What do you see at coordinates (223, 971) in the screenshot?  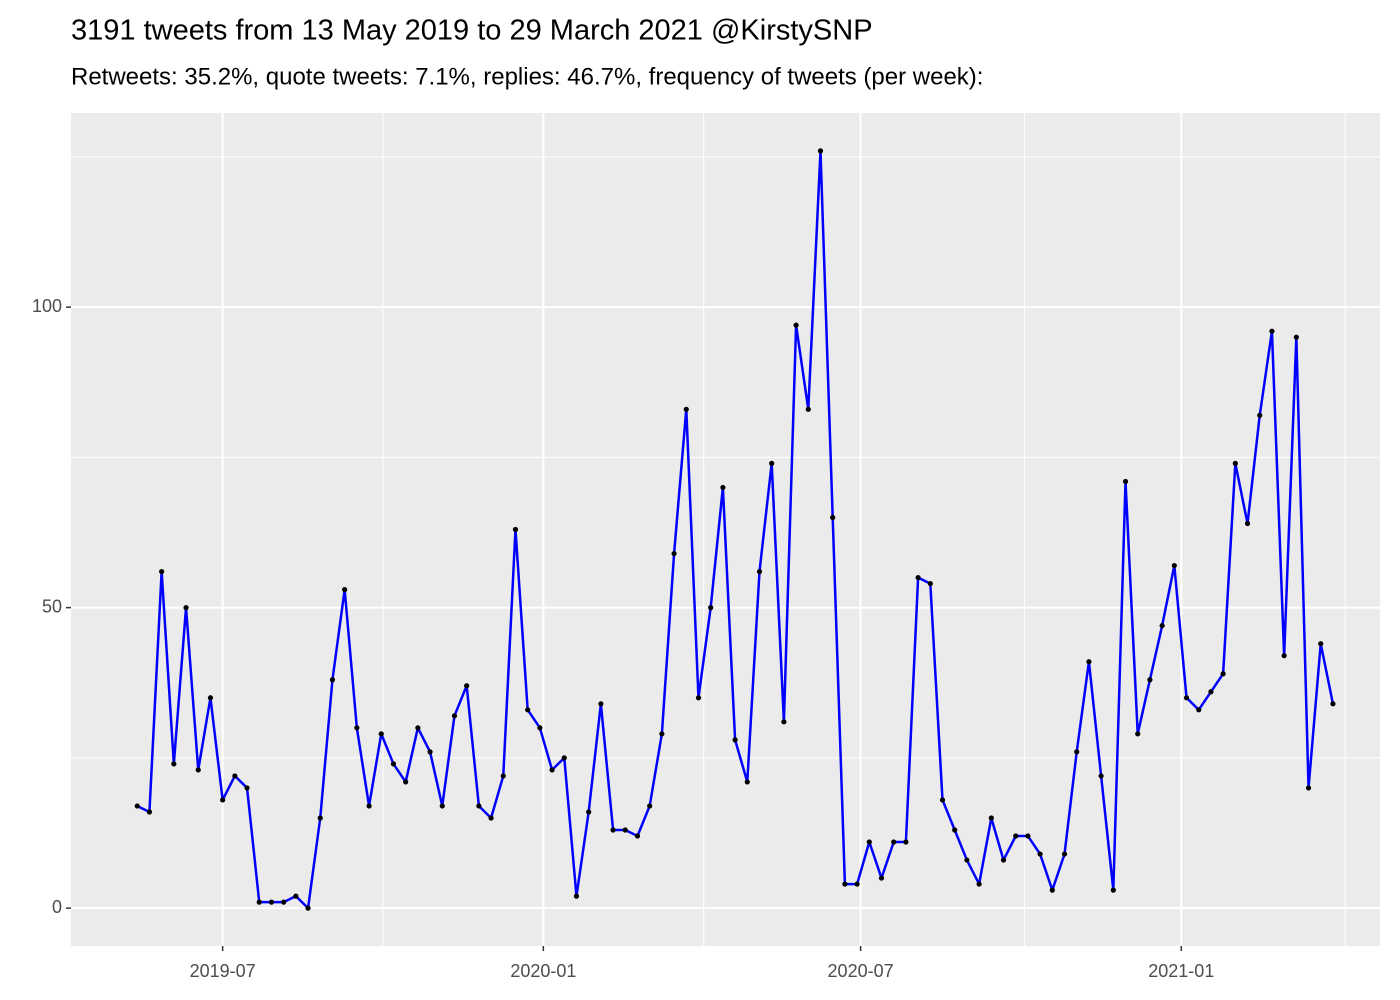 I see `x-tick-label: 2019-07` at bounding box center [223, 971].